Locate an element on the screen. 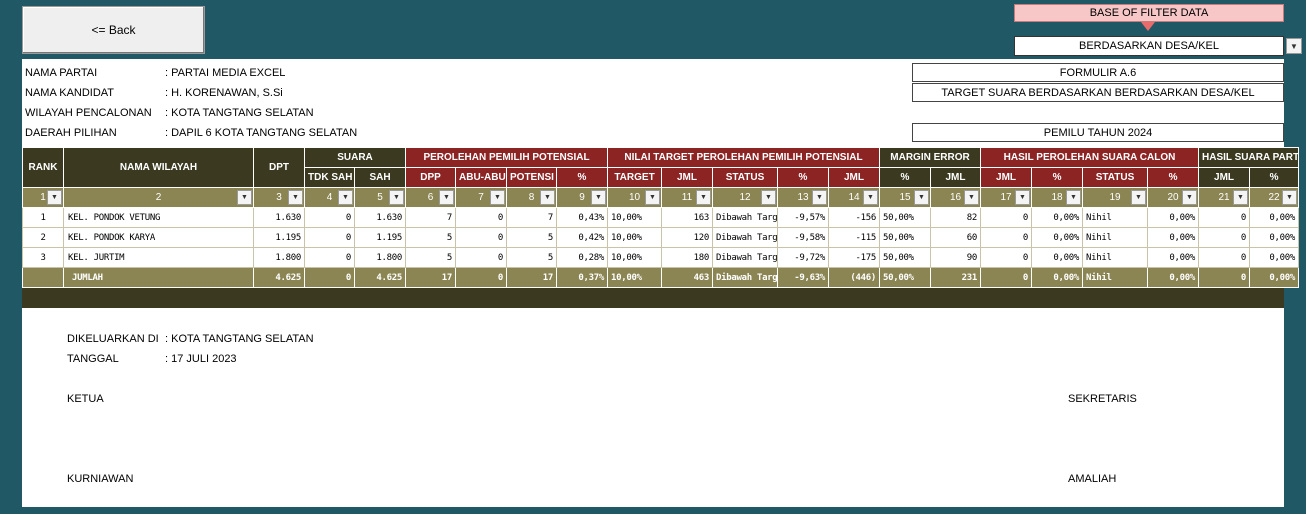 This screenshot has width=1306, height=514. info-value-wilayah: : KOTA TANGTANG SELATAN is located at coordinates (239, 113).